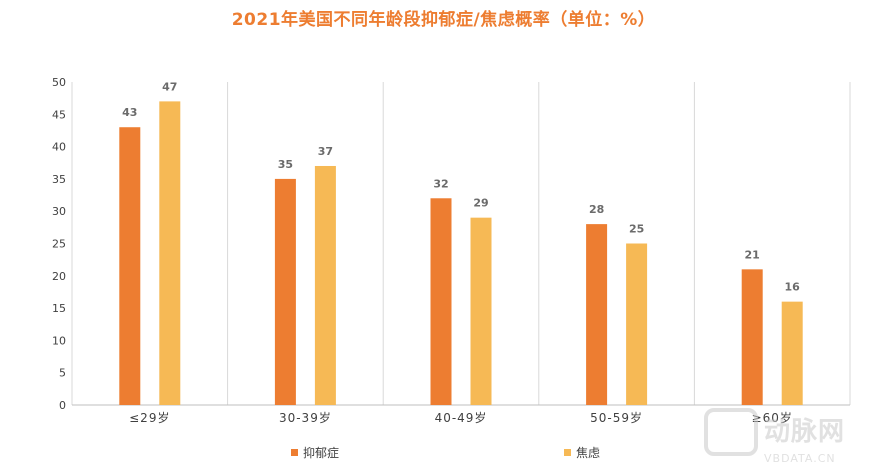 The width and height of the screenshot is (887, 473). Describe the element at coordinates (440, 183) in the screenshot. I see `data-label: 32` at that location.